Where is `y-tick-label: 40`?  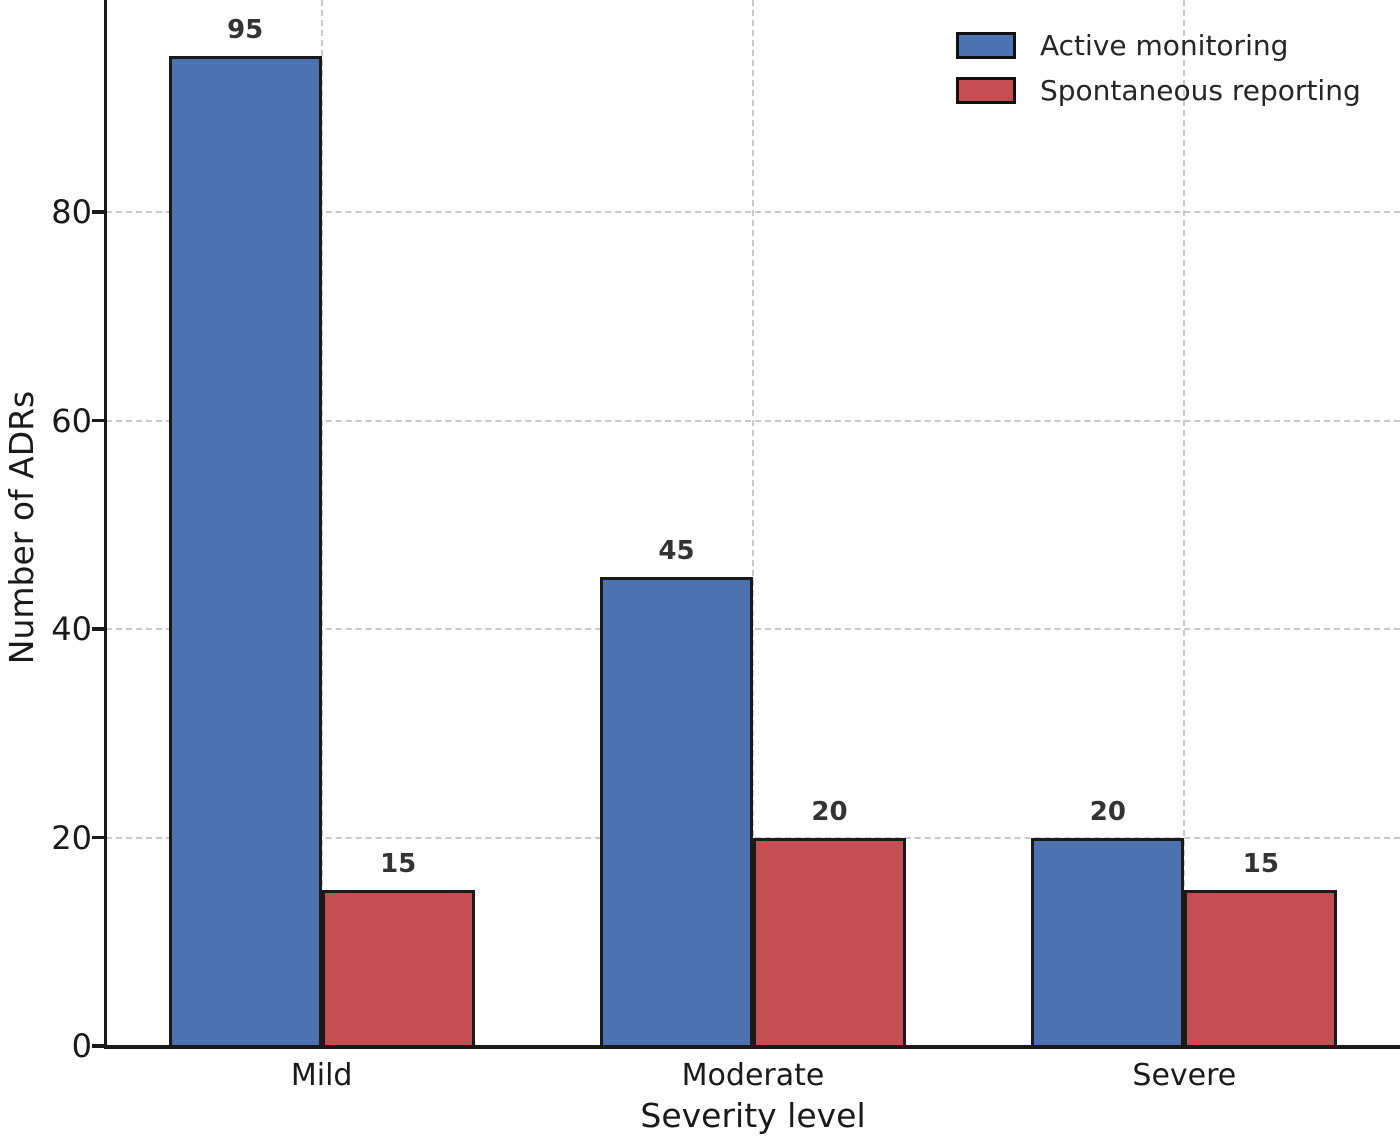 y-tick-label: 40 is located at coordinates (71, 629).